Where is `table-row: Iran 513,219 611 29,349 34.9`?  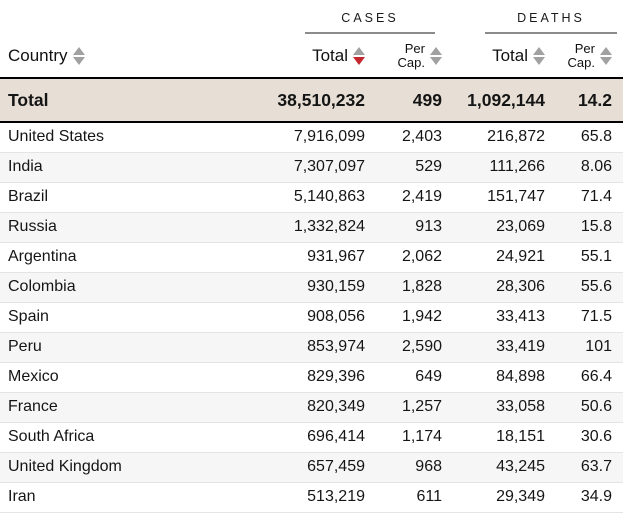
table-row: Iran 513,219 611 29,349 34.9 is located at coordinates (311, 497).